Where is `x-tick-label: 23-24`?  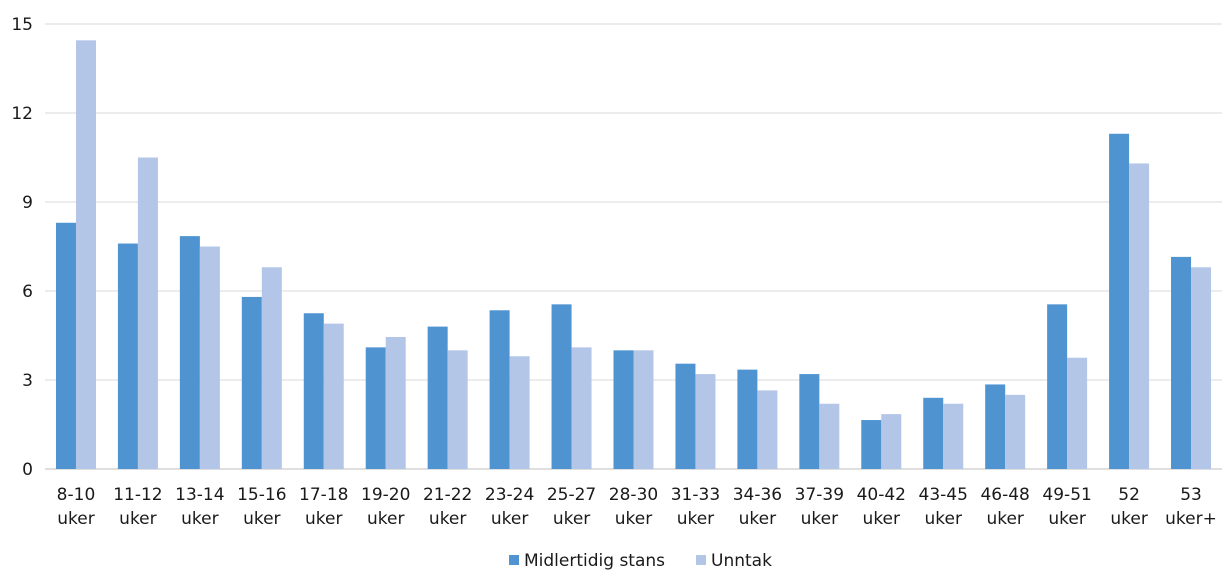
x-tick-label: 23-24 is located at coordinates (509, 495).